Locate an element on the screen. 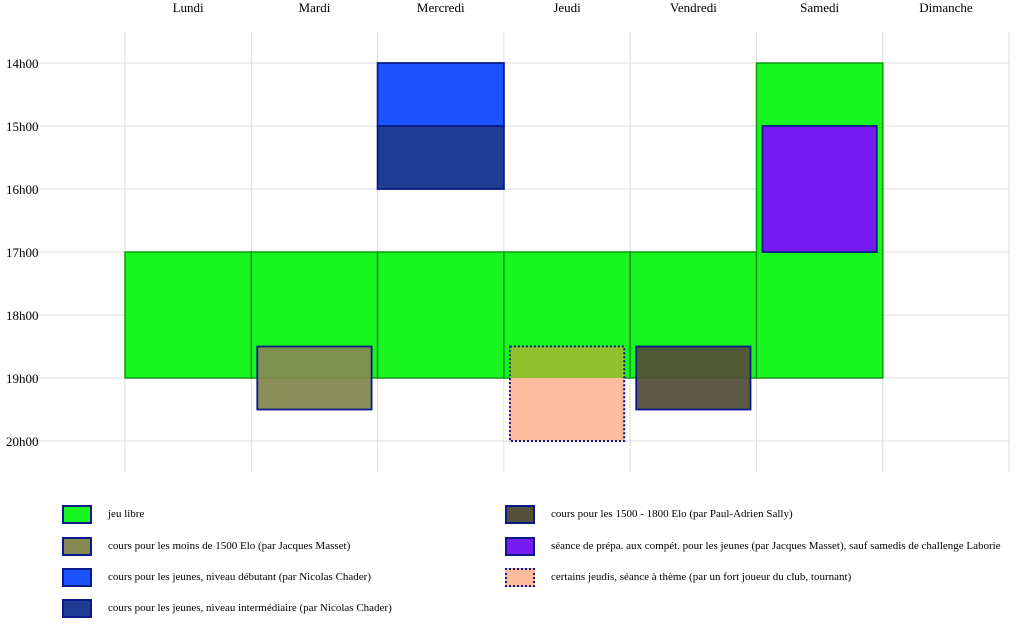  theme-border is located at coordinates (567, 393).